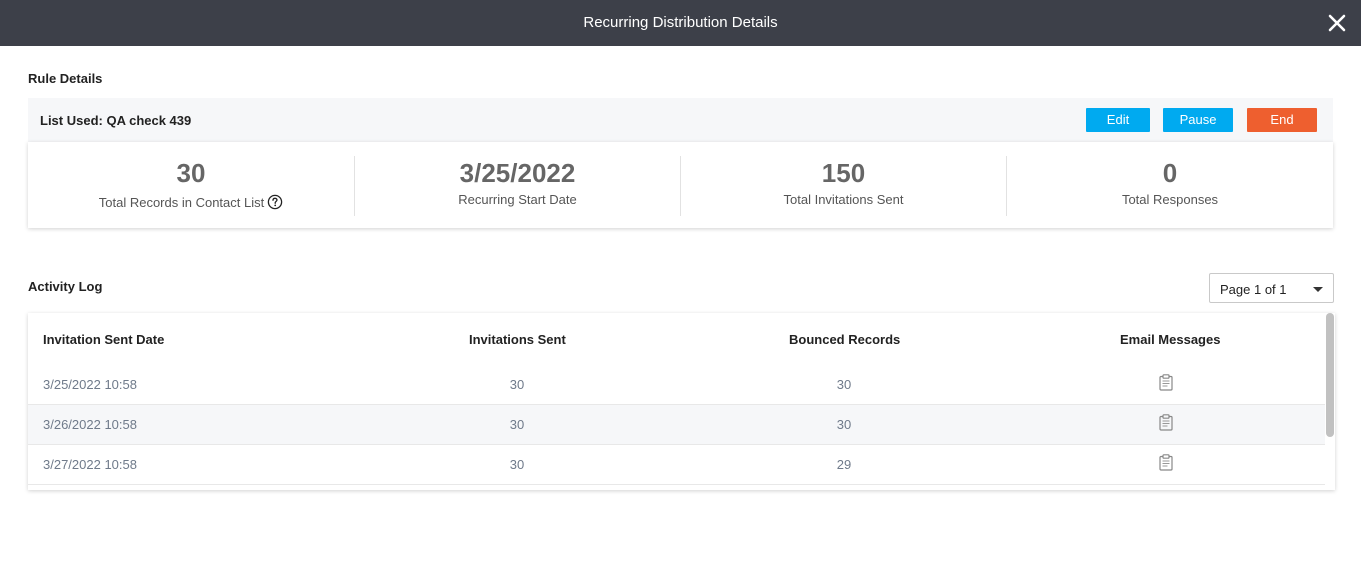  What do you see at coordinates (843, 199) in the screenshot?
I see `stat-label: Total Invitations Sent` at bounding box center [843, 199].